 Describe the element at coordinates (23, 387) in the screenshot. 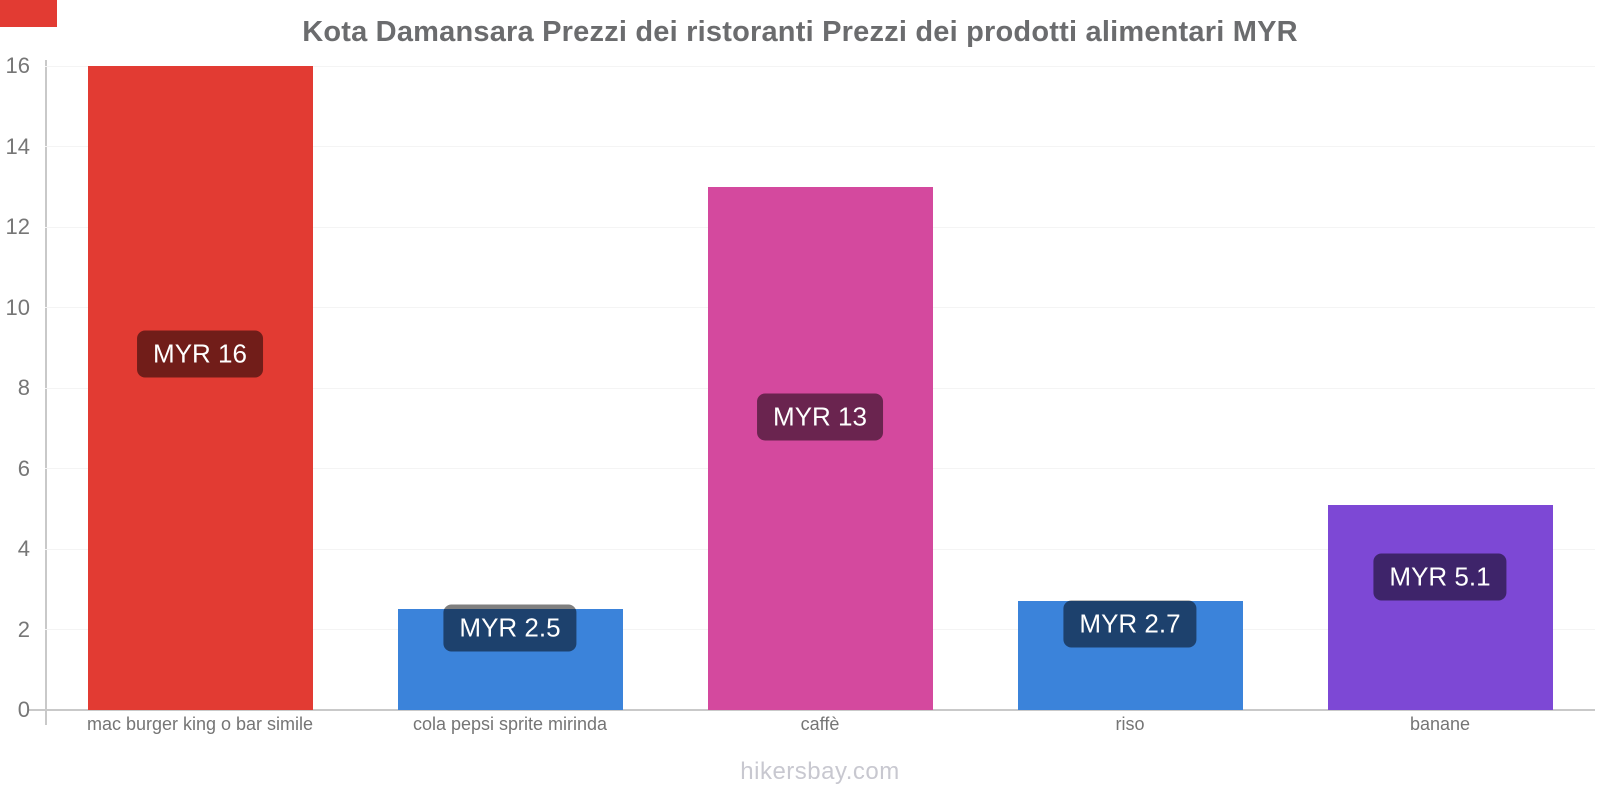

I see `y-tick-label-8: 8` at that location.